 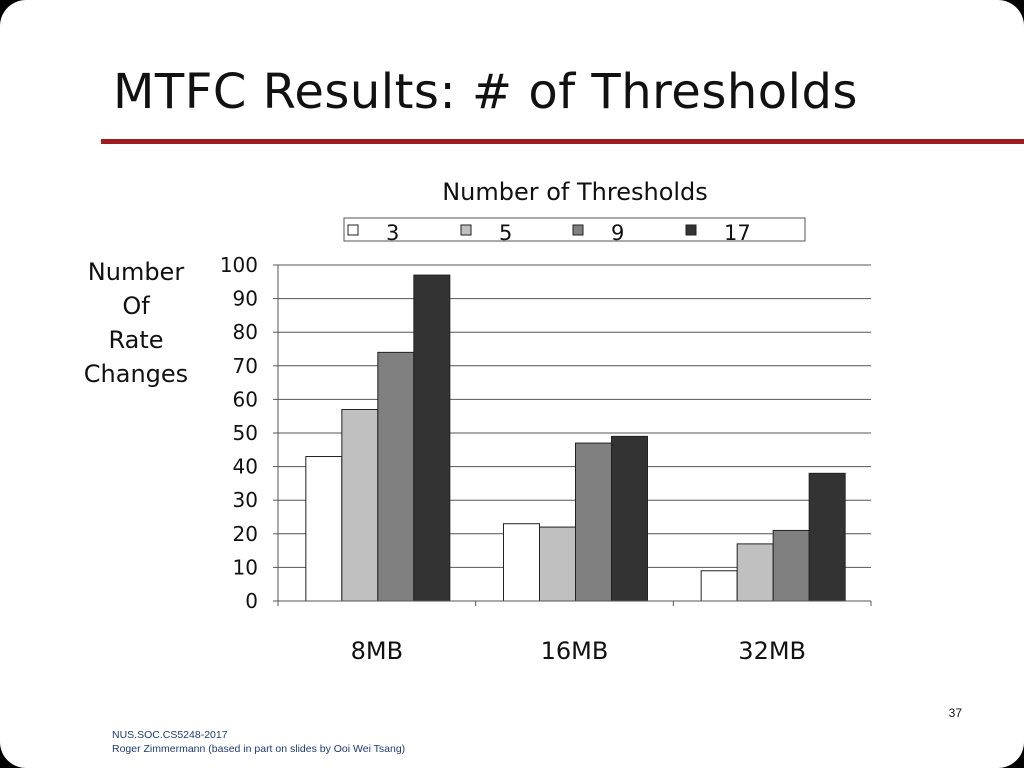 I want to click on y-tick-label: 60, so click(x=245, y=399).